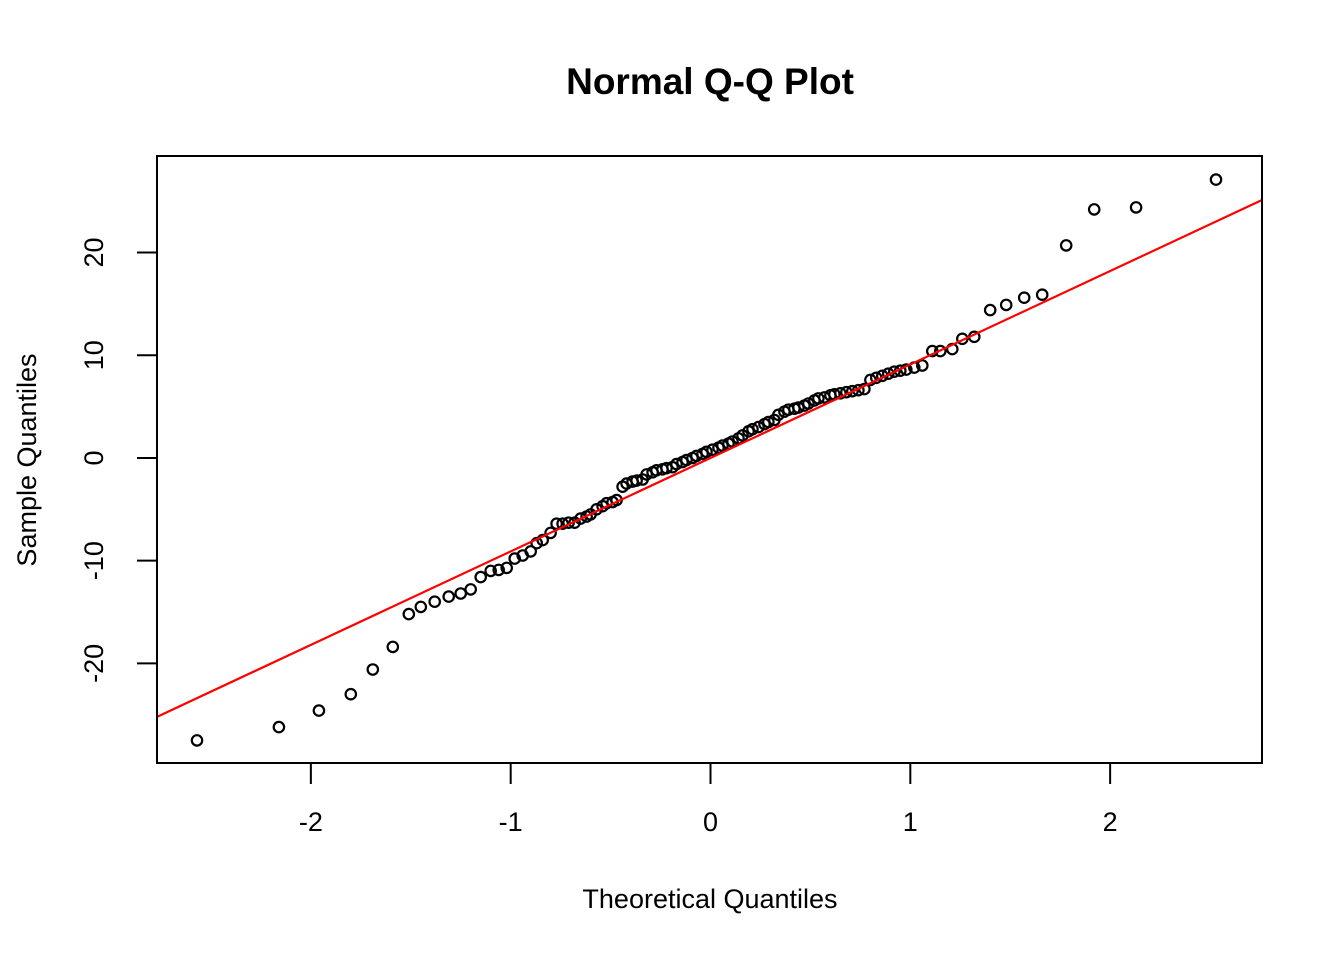 The height and width of the screenshot is (960, 1344). What do you see at coordinates (94, 560) in the screenshot?
I see `y-tick-label: -10` at bounding box center [94, 560].